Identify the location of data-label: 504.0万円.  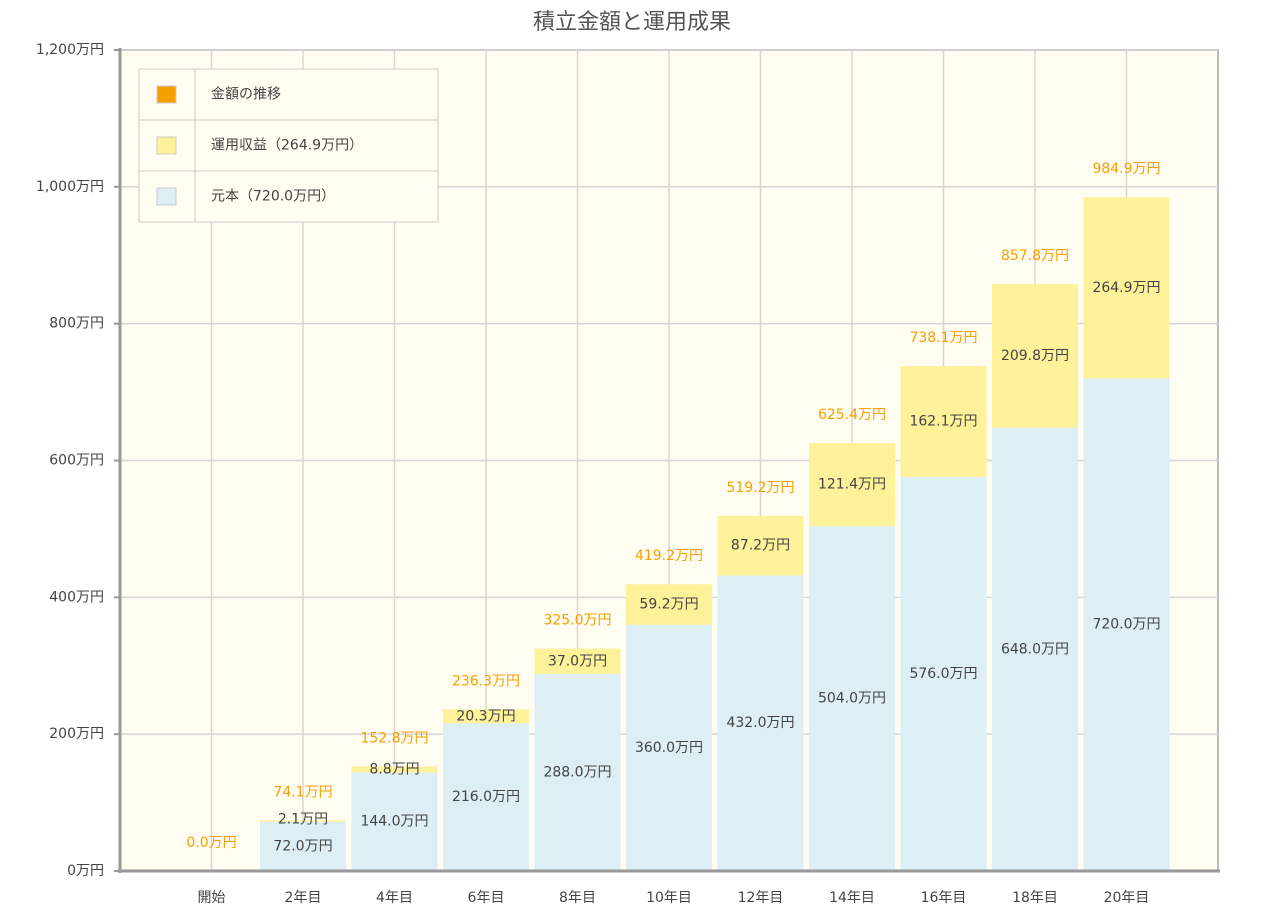
(852, 699).